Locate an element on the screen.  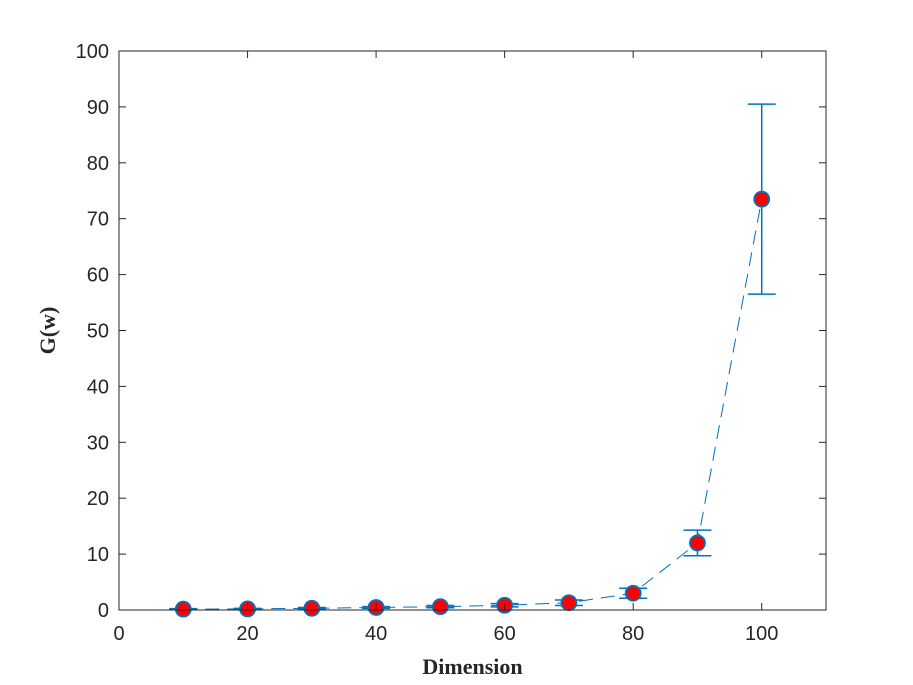
x-tick-label: 100 is located at coordinates (761, 634).